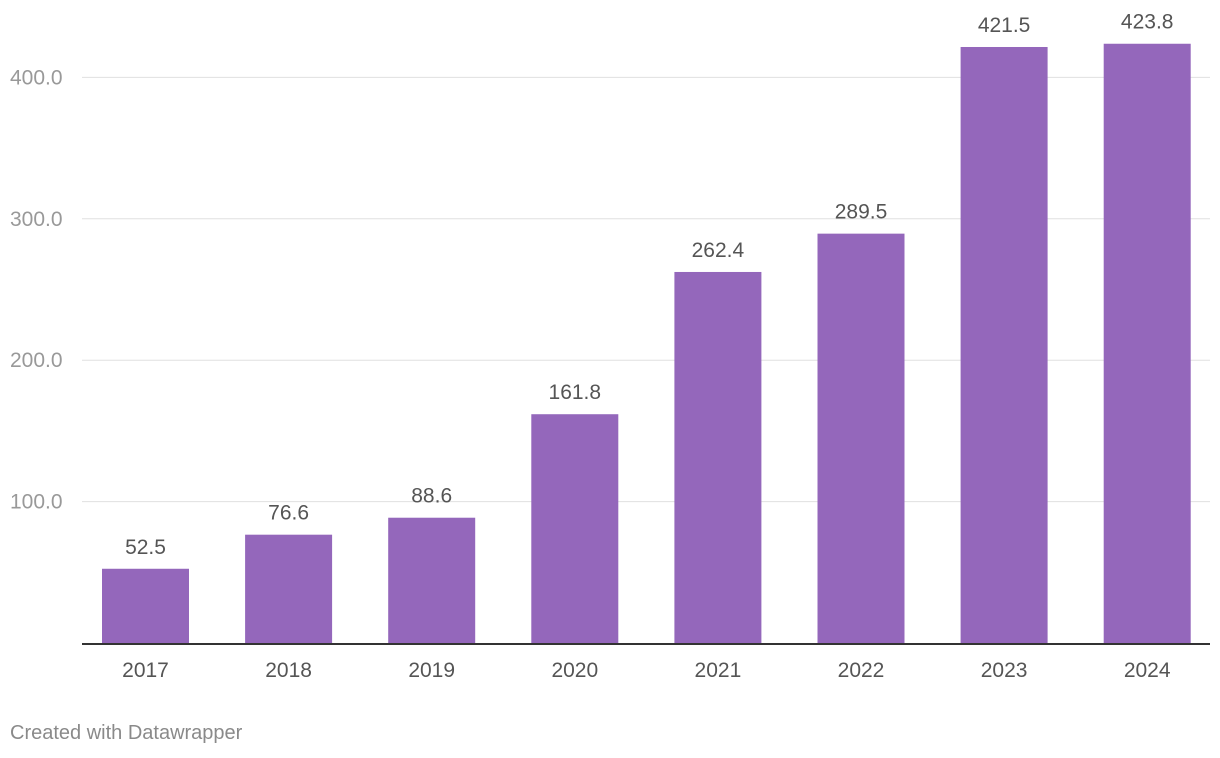  What do you see at coordinates (431, 496) in the screenshot?
I see `value-label: 88.6` at bounding box center [431, 496].